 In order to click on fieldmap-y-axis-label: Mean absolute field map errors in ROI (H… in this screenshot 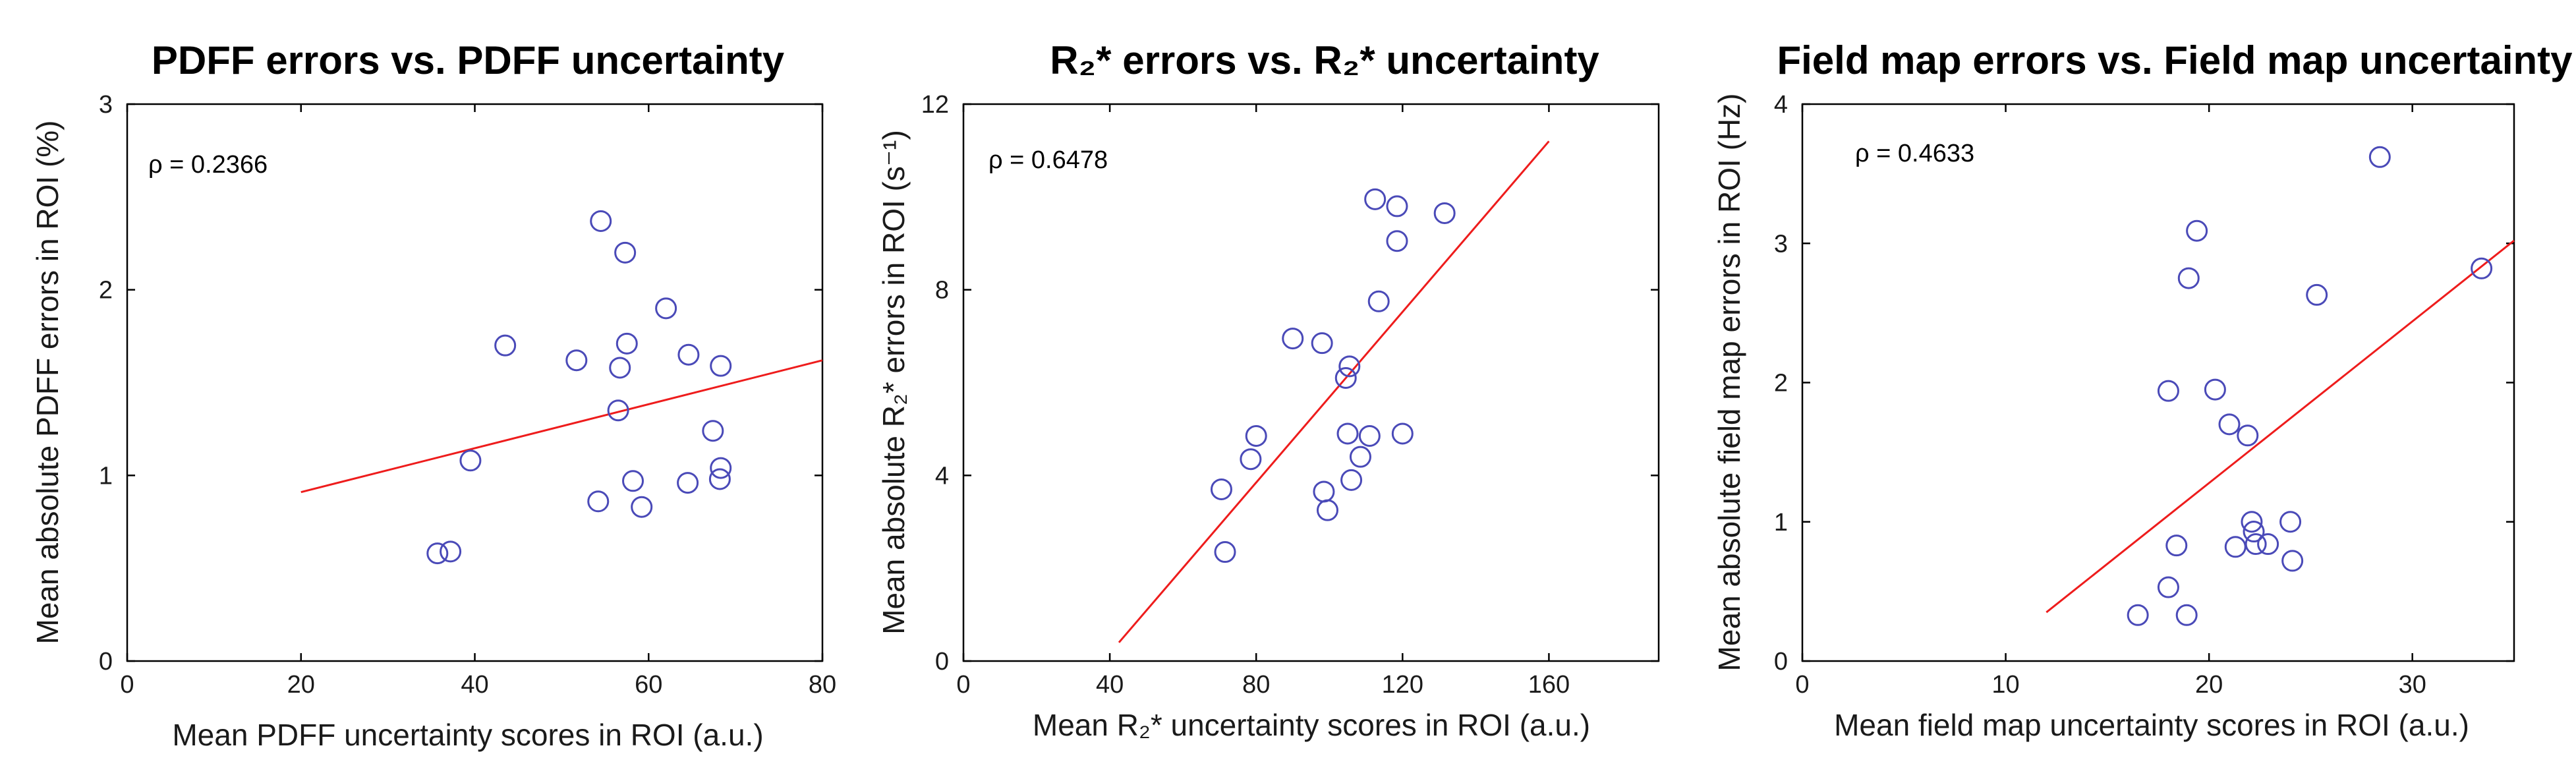, I will do `click(1729, 383)`.